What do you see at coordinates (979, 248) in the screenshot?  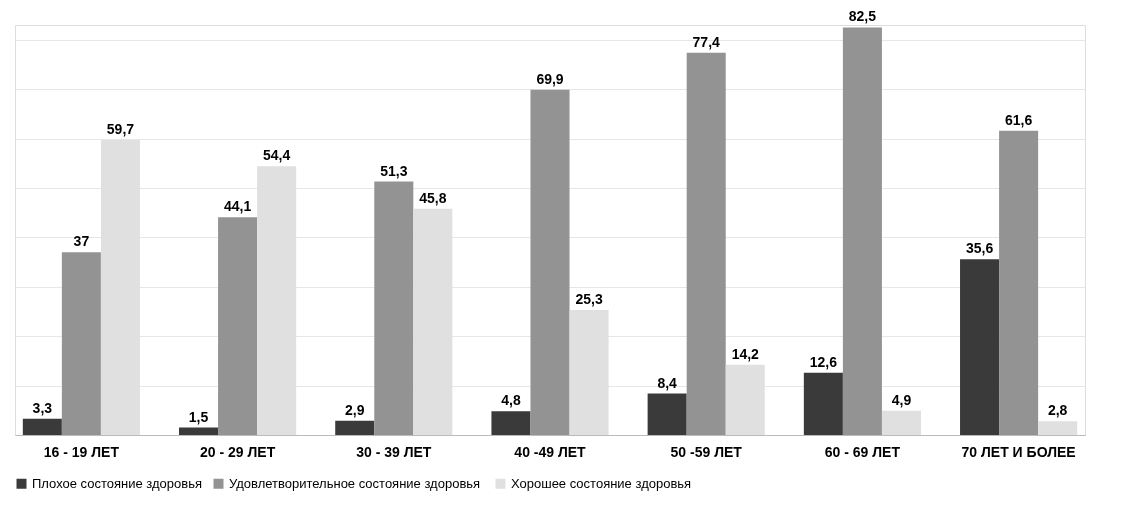 I see `data-label: 35,6` at bounding box center [979, 248].